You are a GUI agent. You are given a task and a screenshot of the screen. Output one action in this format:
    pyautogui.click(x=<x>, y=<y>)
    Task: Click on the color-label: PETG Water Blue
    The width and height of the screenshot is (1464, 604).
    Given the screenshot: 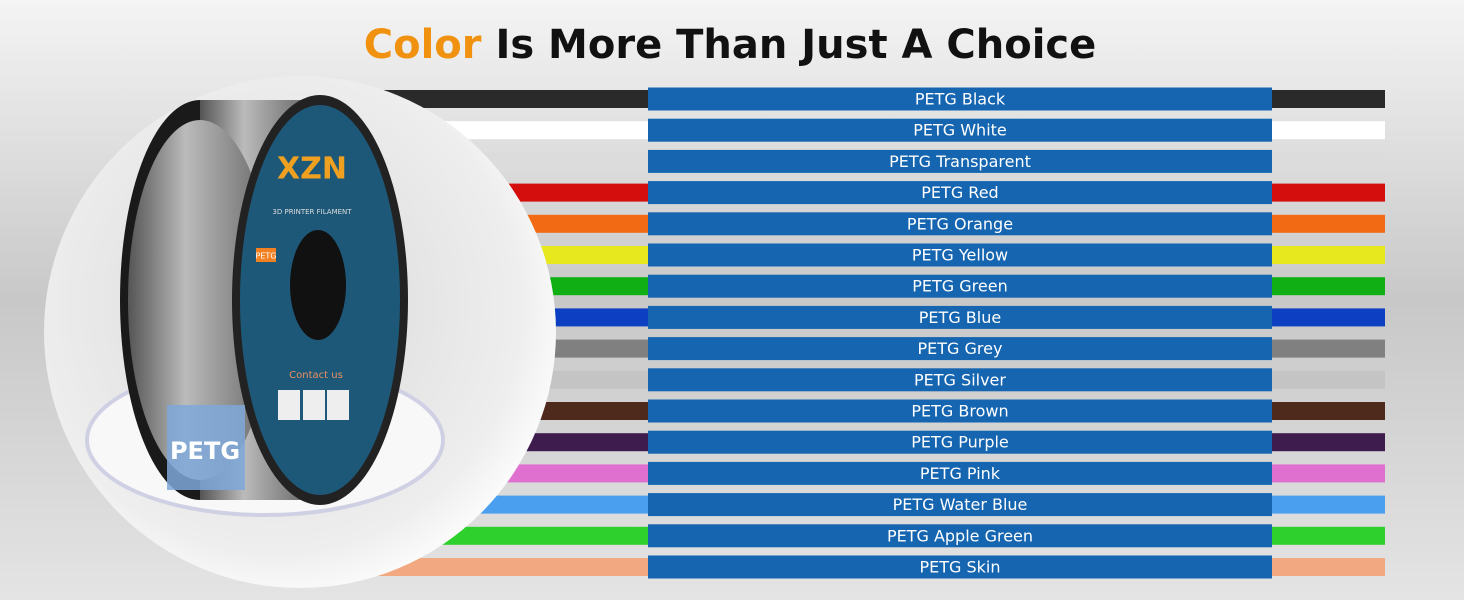 What is the action you would take?
    pyautogui.click(x=960, y=504)
    